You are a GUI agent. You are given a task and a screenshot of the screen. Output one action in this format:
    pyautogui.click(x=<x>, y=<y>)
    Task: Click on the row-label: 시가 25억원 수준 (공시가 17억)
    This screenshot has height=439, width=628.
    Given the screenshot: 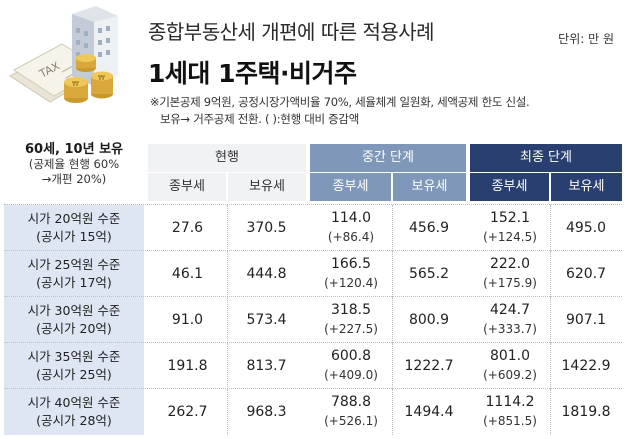 What is the action you would take?
    pyautogui.click(x=74, y=274)
    